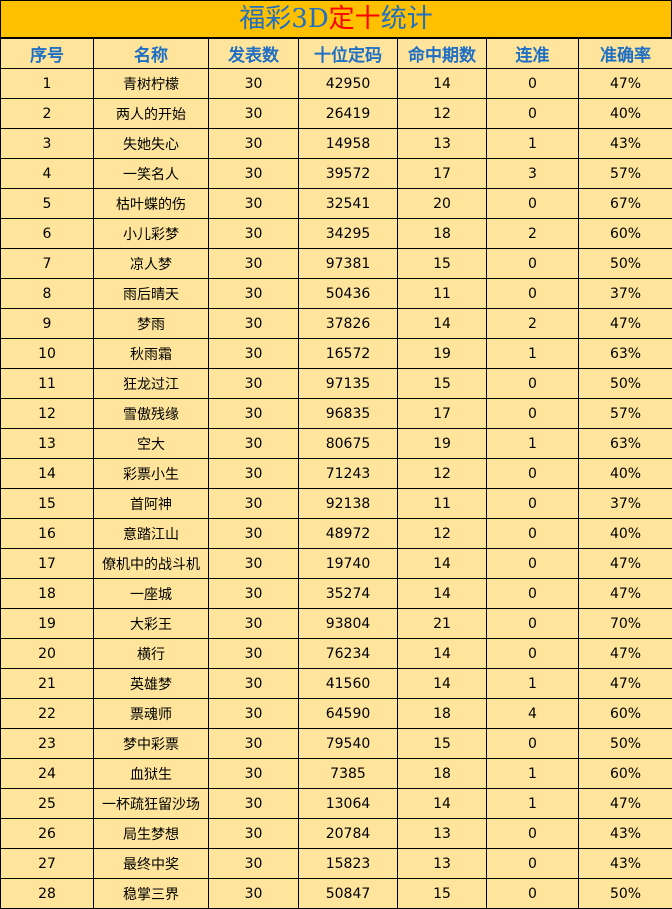  What do you see at coordinates (406, 19) in the screenshot?
I see `title-part: 统计` at bounding box center [406, 19].